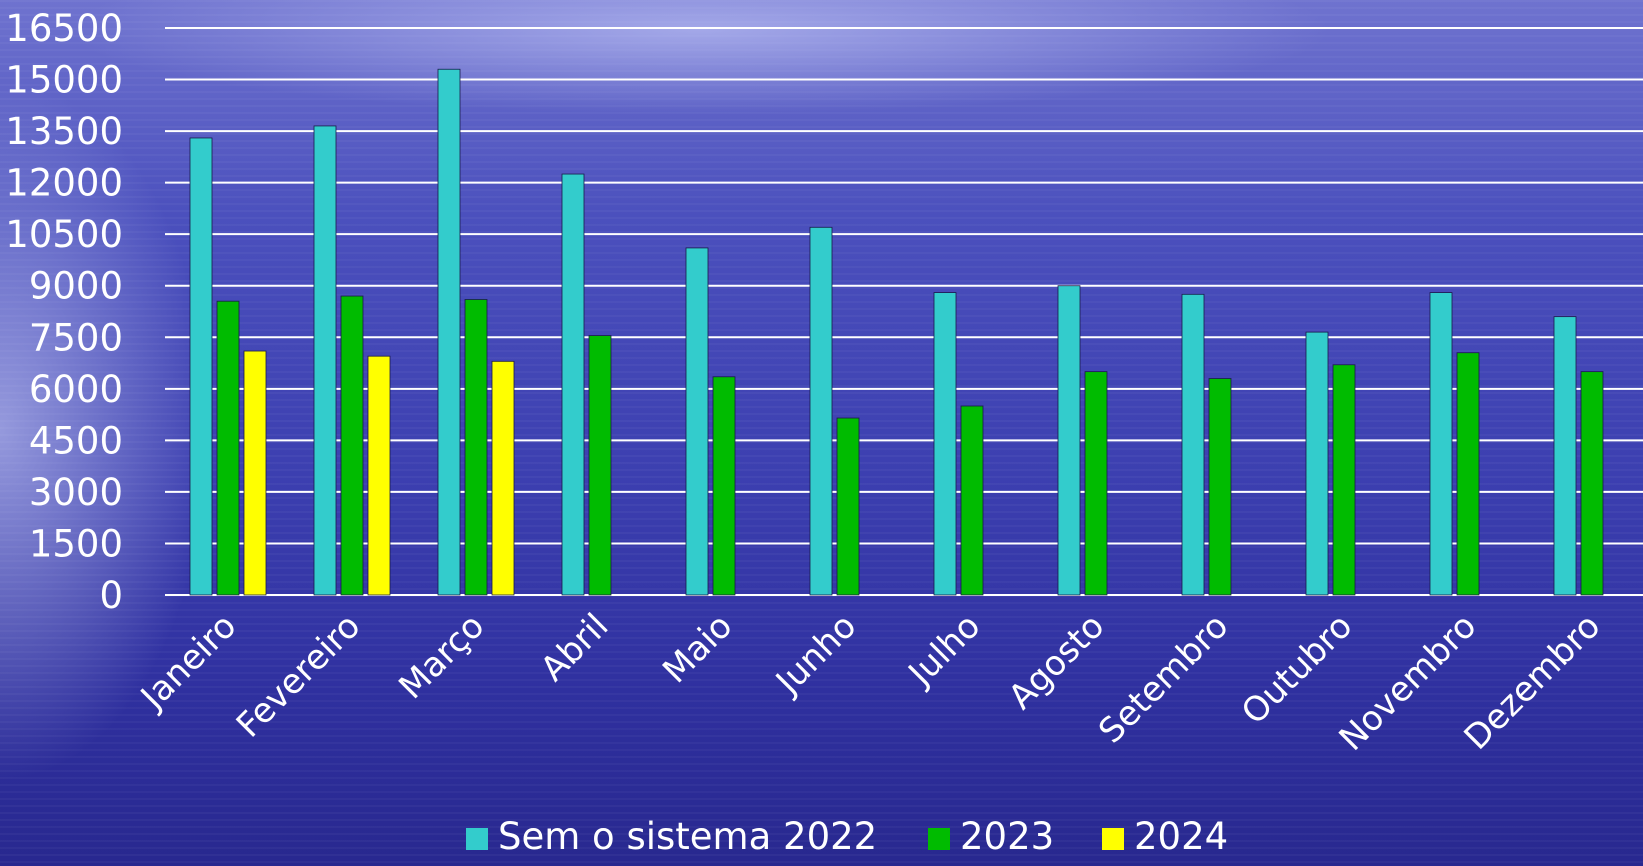 Image resolution: width=1643 pixels, height=866 pixels. What do you see at coordinates (574, 647) in the screenshot?
I see `x-tick-label: Abril` at bounding box center [574, 647].